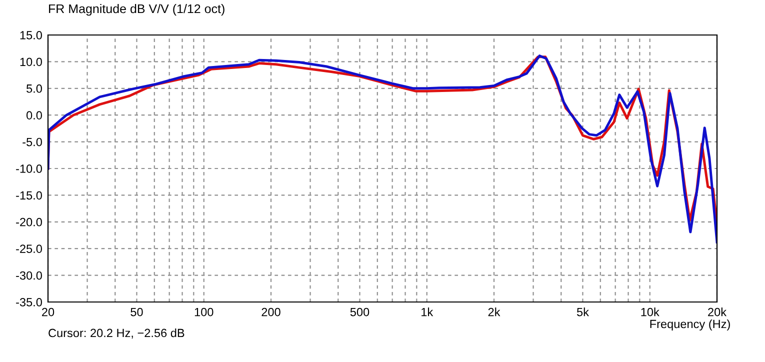  Describe the element at coordinates (32, 142) in the screenshot. I see `y-tick-label: -5.0` at that location.